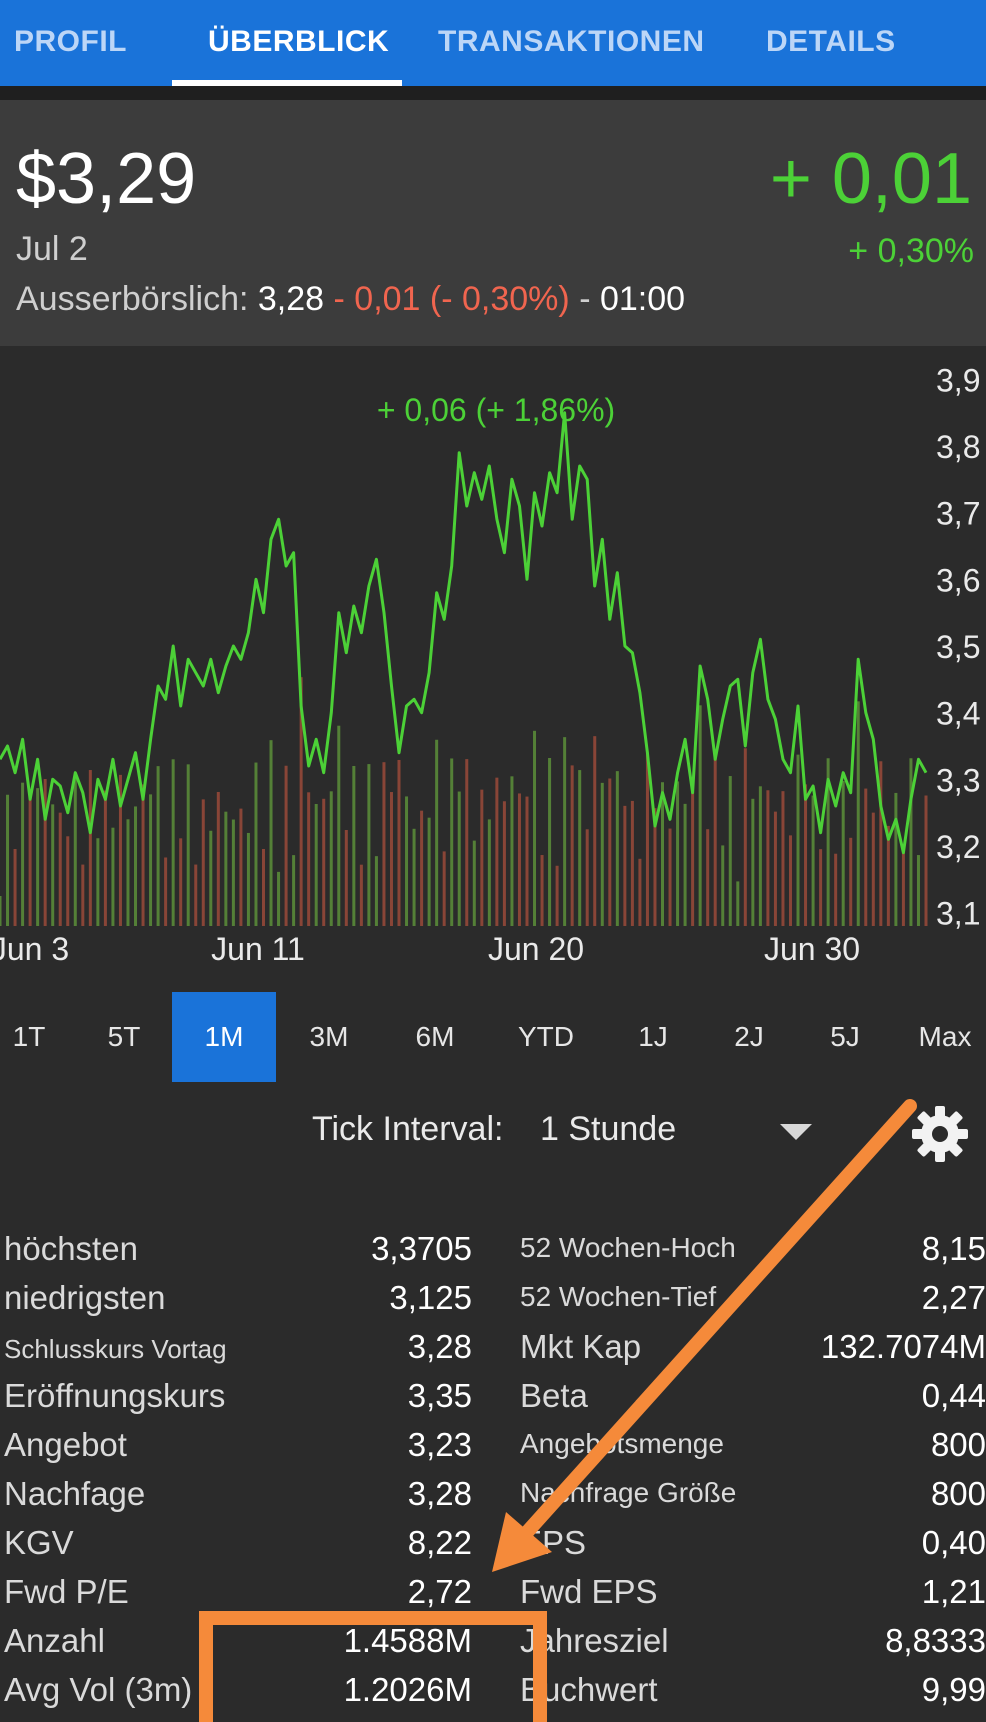  What do you see at coordinates (945, 1036) in the screenshot?
I see `range-max: Max` at bounding box center [945, 1036].